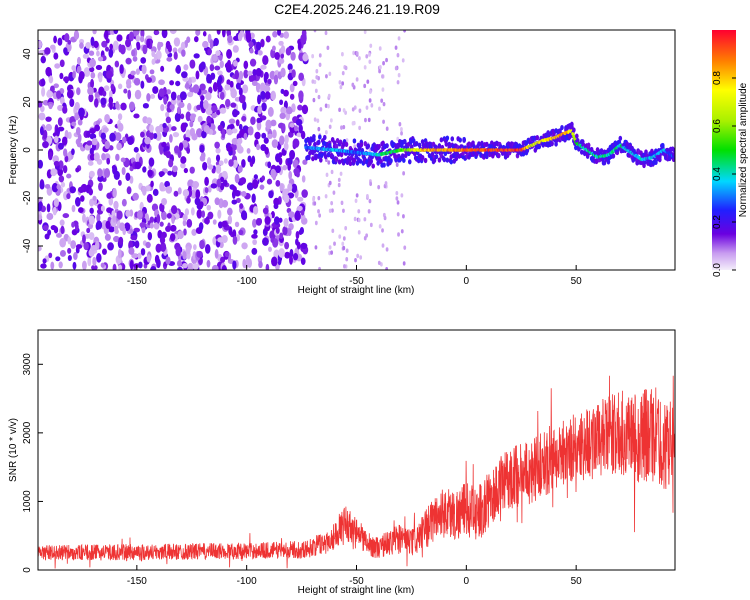  Describe the element at coordinates (357, 9) in the screenshot. I see `figure-title: C2E4.2025.246.21.19.R09` at that location.